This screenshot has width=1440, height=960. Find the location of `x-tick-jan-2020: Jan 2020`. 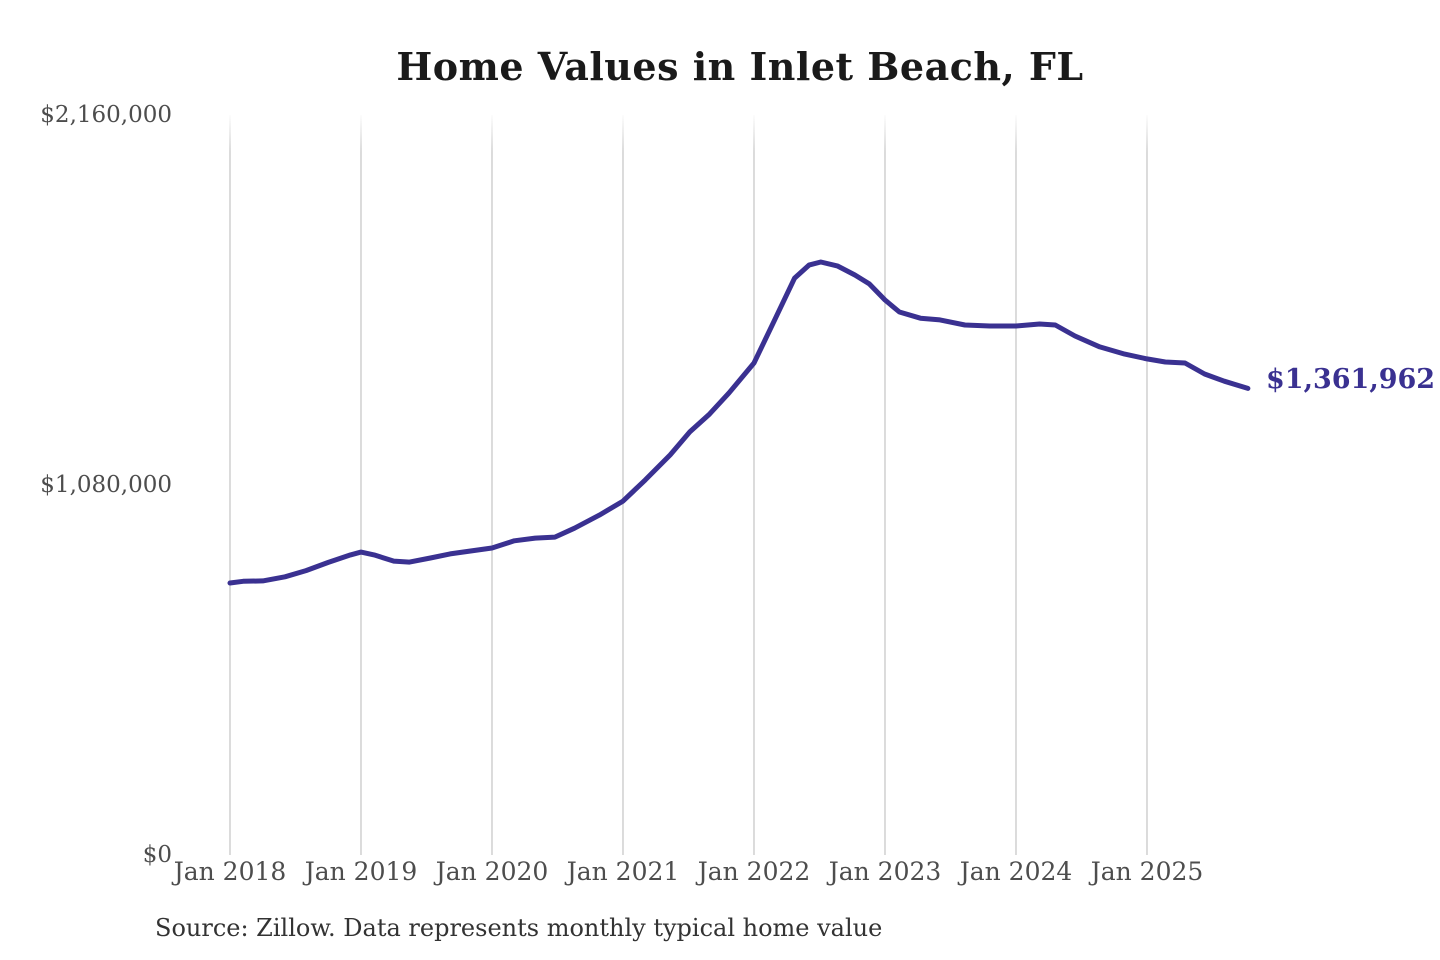

x-tick-jan-2020: Jan 2020 is located at coordinates (492, 871).